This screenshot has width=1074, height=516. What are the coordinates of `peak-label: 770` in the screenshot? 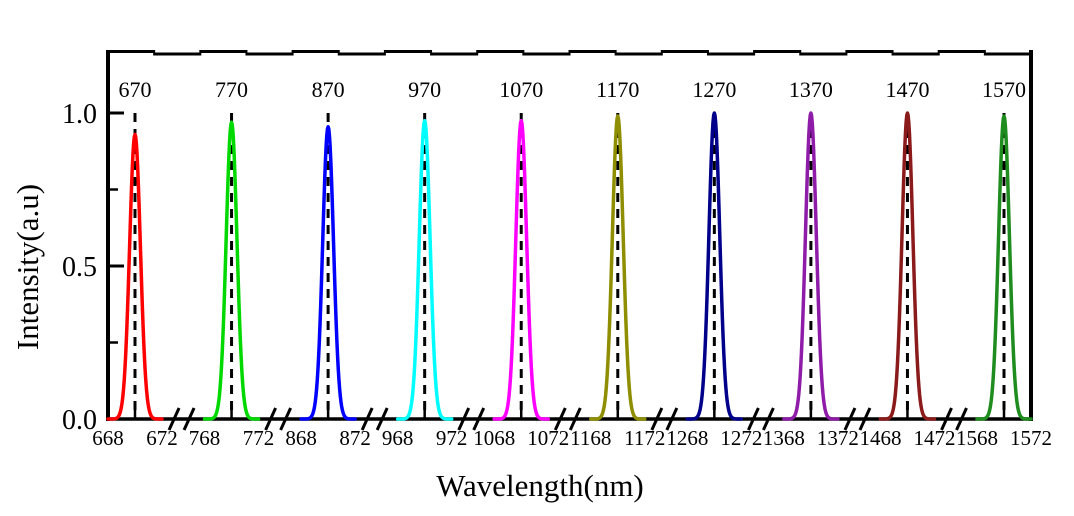 It's located at (231, 89).